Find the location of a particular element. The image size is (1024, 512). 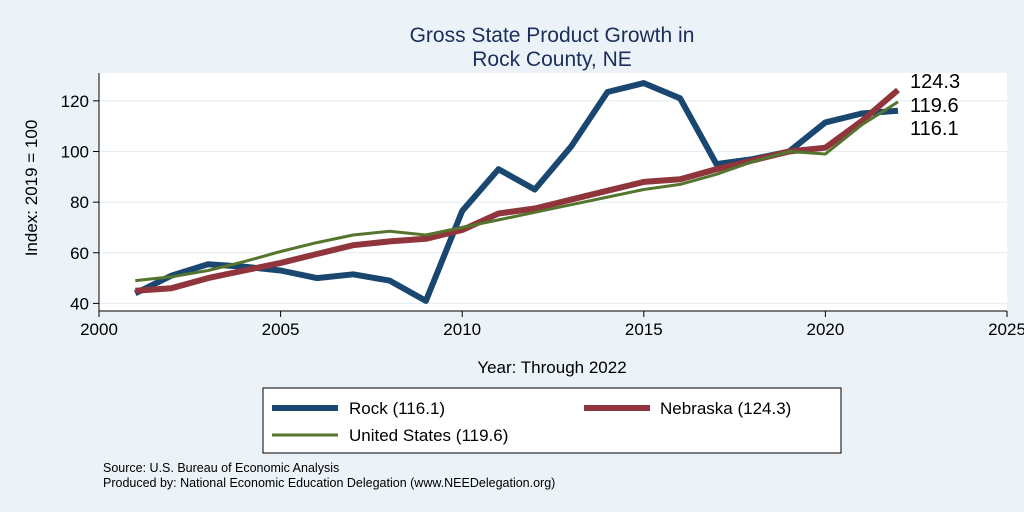

y-tick-label: 60 is located at coordinates (79, 253).